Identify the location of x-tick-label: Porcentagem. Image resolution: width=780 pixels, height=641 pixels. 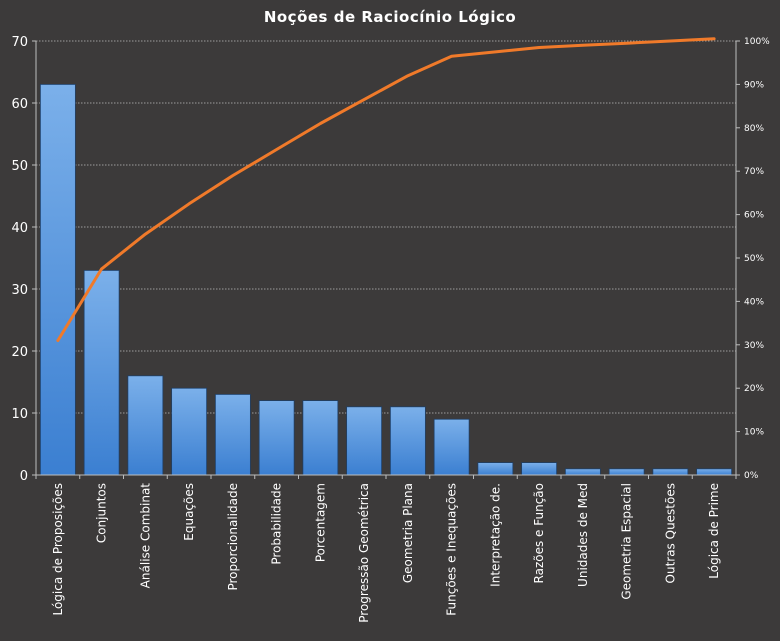
(320, 522).